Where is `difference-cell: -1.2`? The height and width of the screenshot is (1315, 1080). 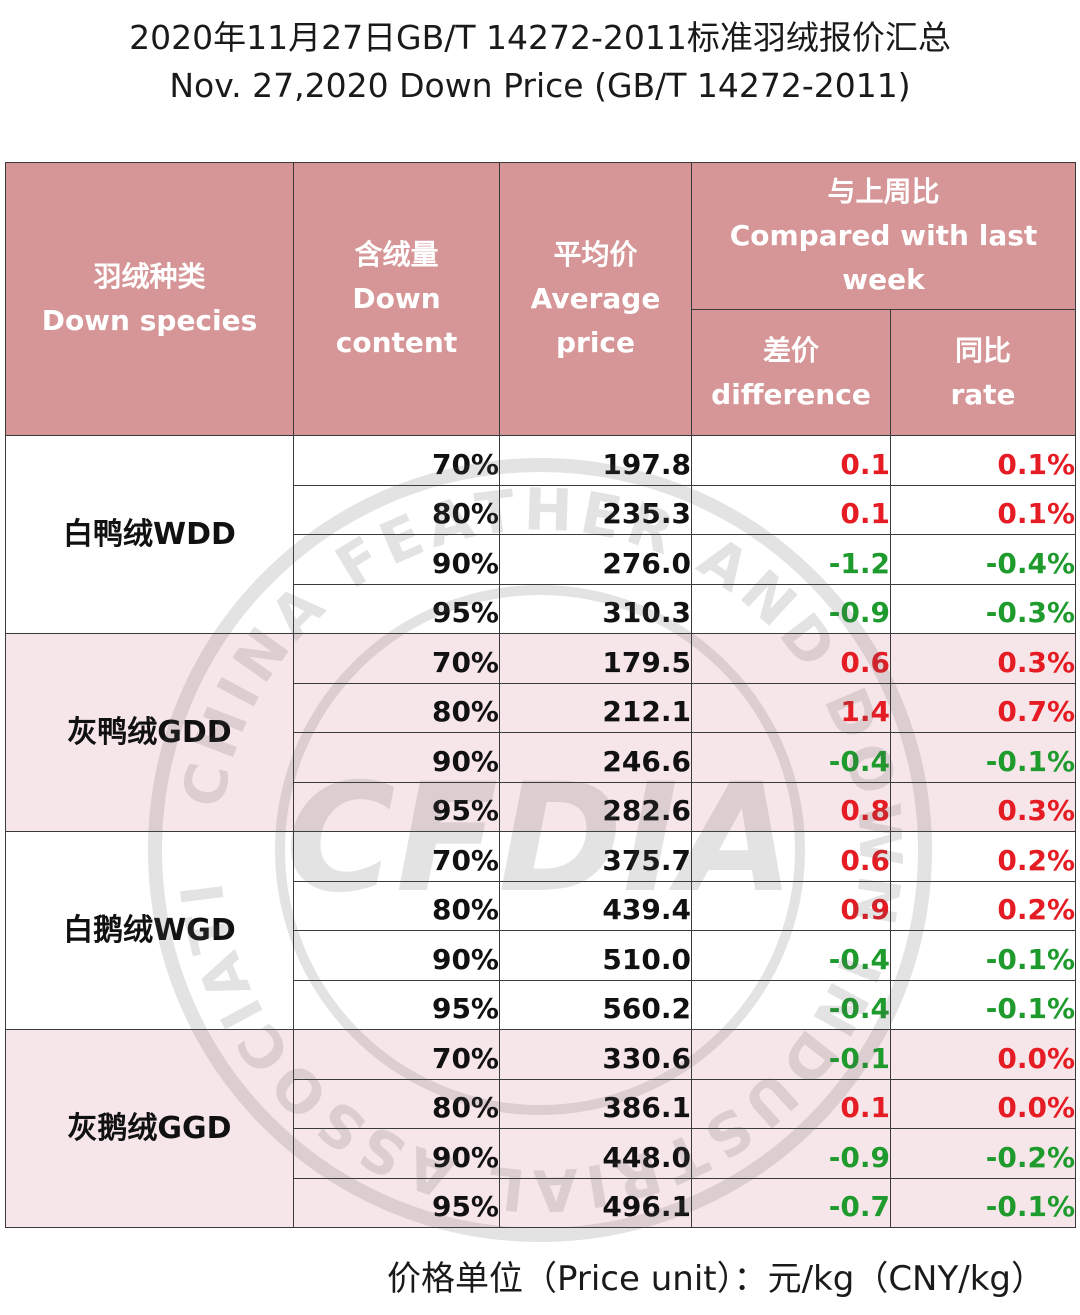 difference-cell: -1.2 is located at coordinates (791, 559).